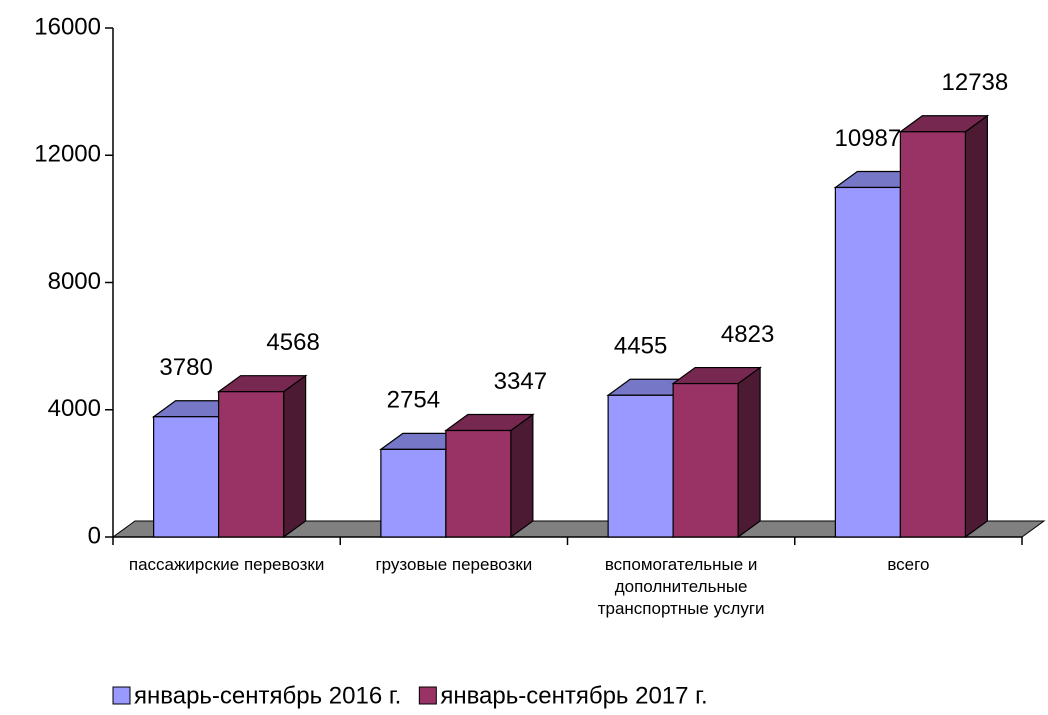 Image resolution: width=1048 pixels, height=715 pixels. I want to click on data-label: 4823, so click(747, 334).